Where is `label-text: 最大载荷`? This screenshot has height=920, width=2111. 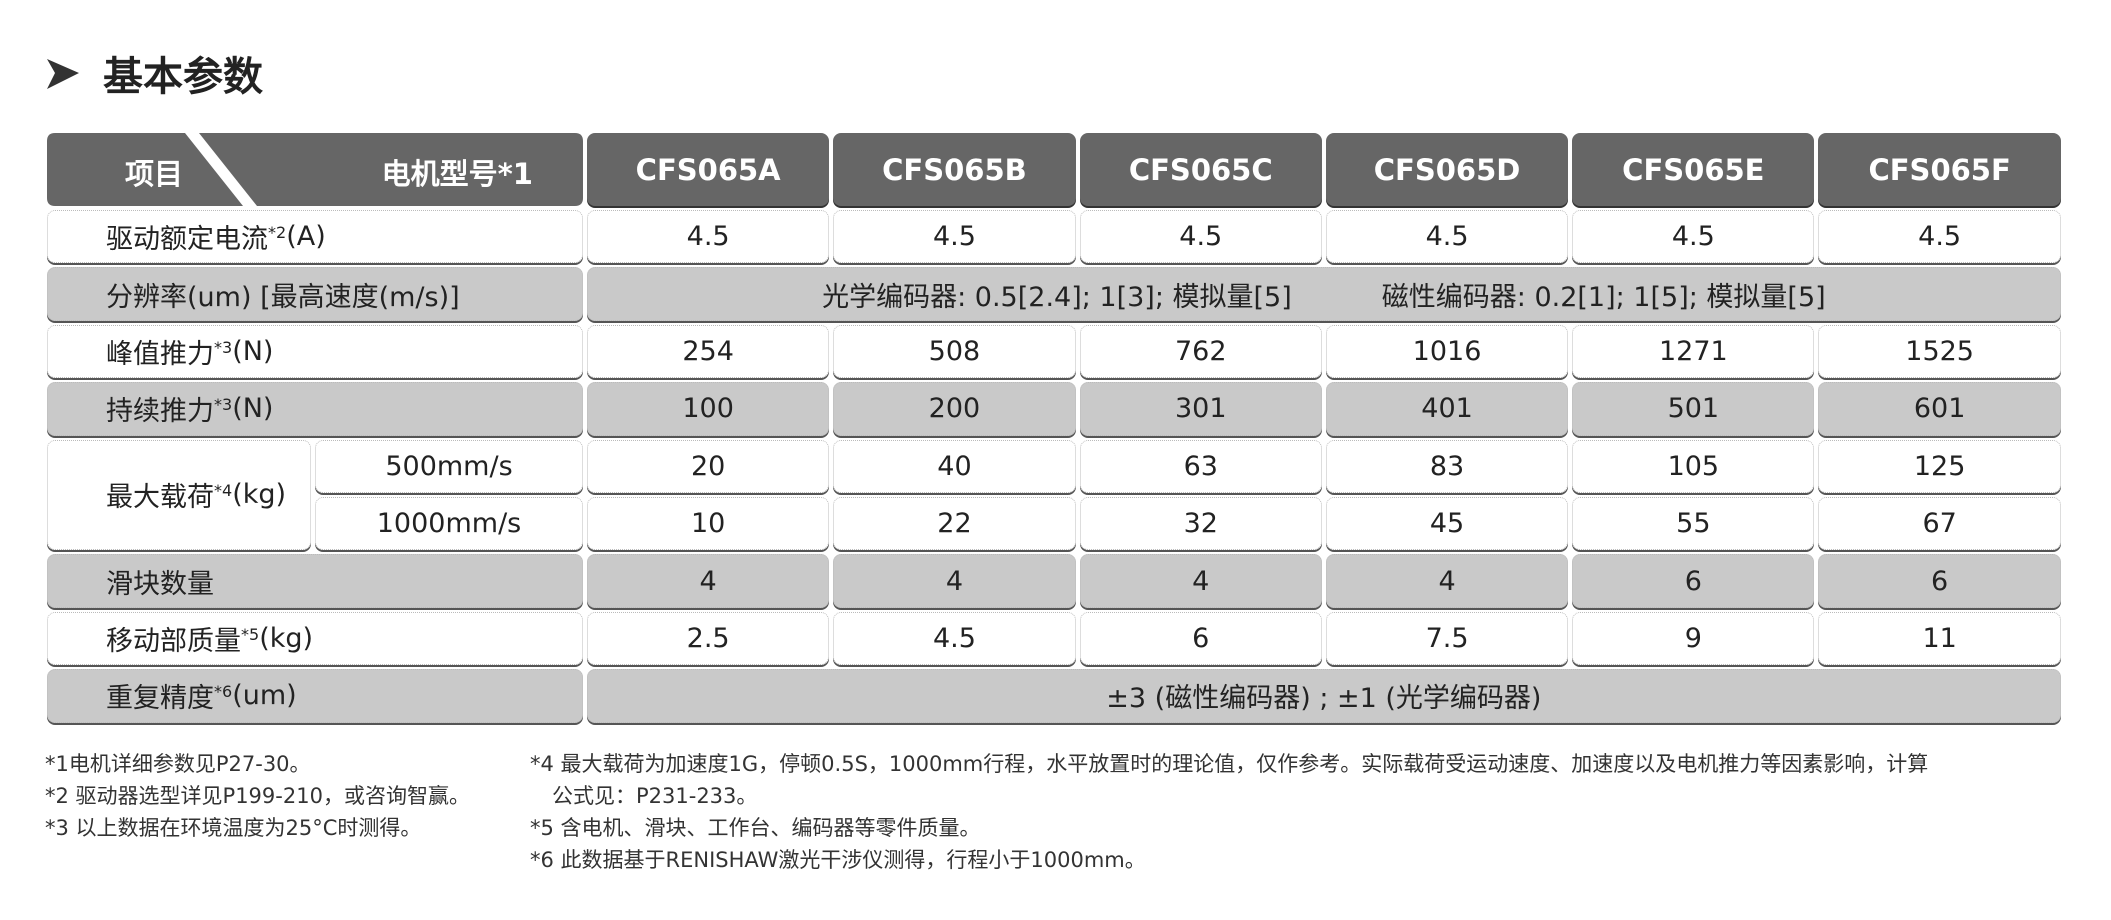
label-text: 最大载荷 is located at coordinates (160, 498).